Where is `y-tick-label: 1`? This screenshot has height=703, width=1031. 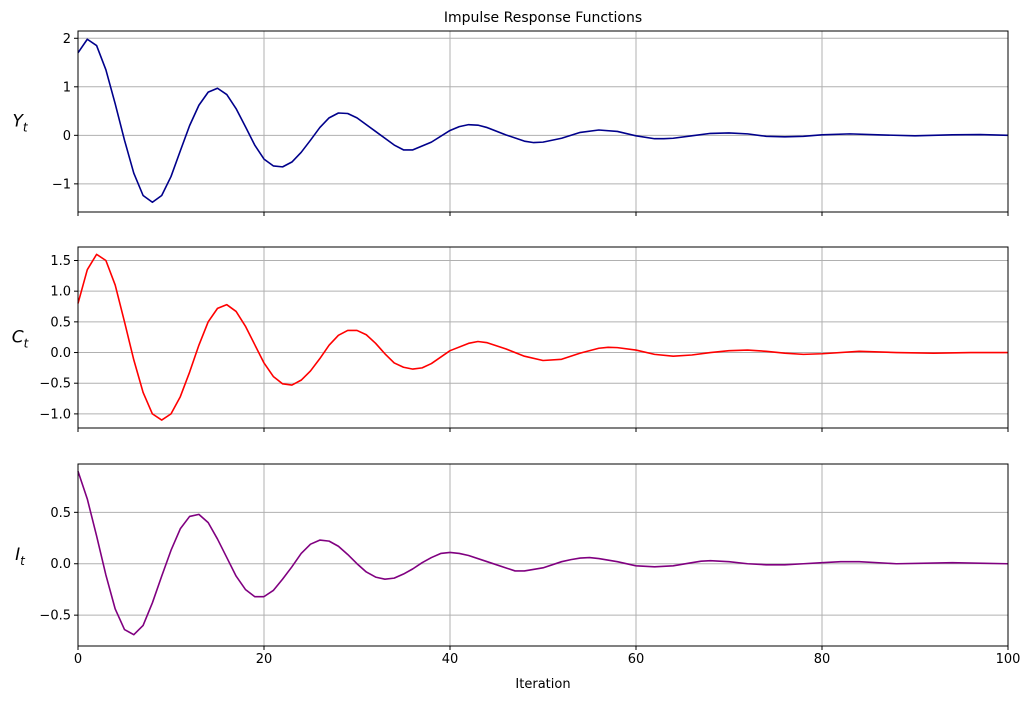
y-tick-label: 1 is located at coordinates (67, 87).